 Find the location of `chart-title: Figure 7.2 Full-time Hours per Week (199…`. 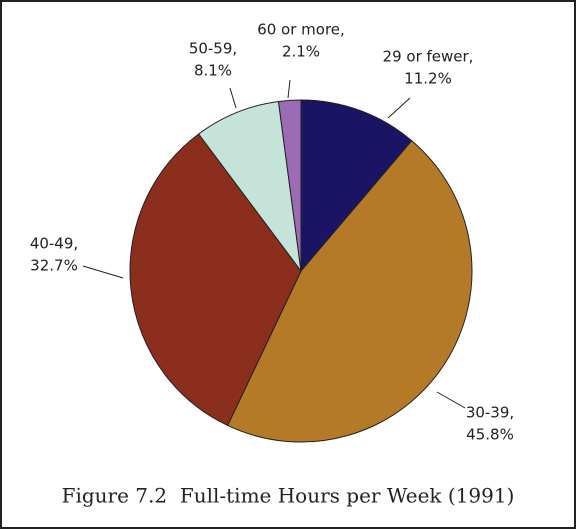

chart-title: Figure 7.2 Full-time Hours per Week (199… is located at coordinates (288, 496).